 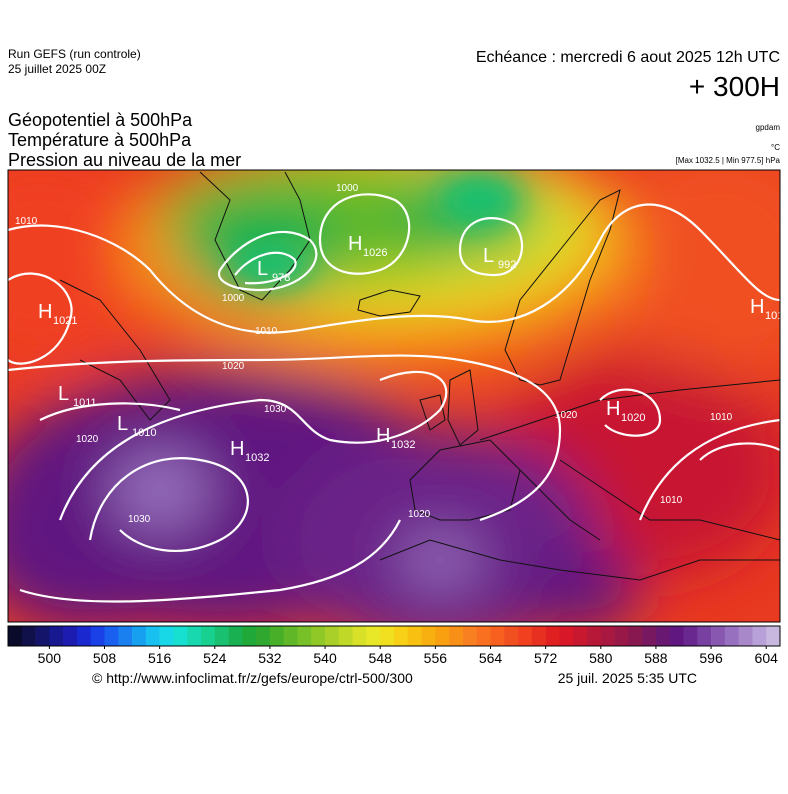 What do you see at coordinates (100, 140) in the screenshot?
I see `title: Température à 500hPa` at bounding box center [100, 140].